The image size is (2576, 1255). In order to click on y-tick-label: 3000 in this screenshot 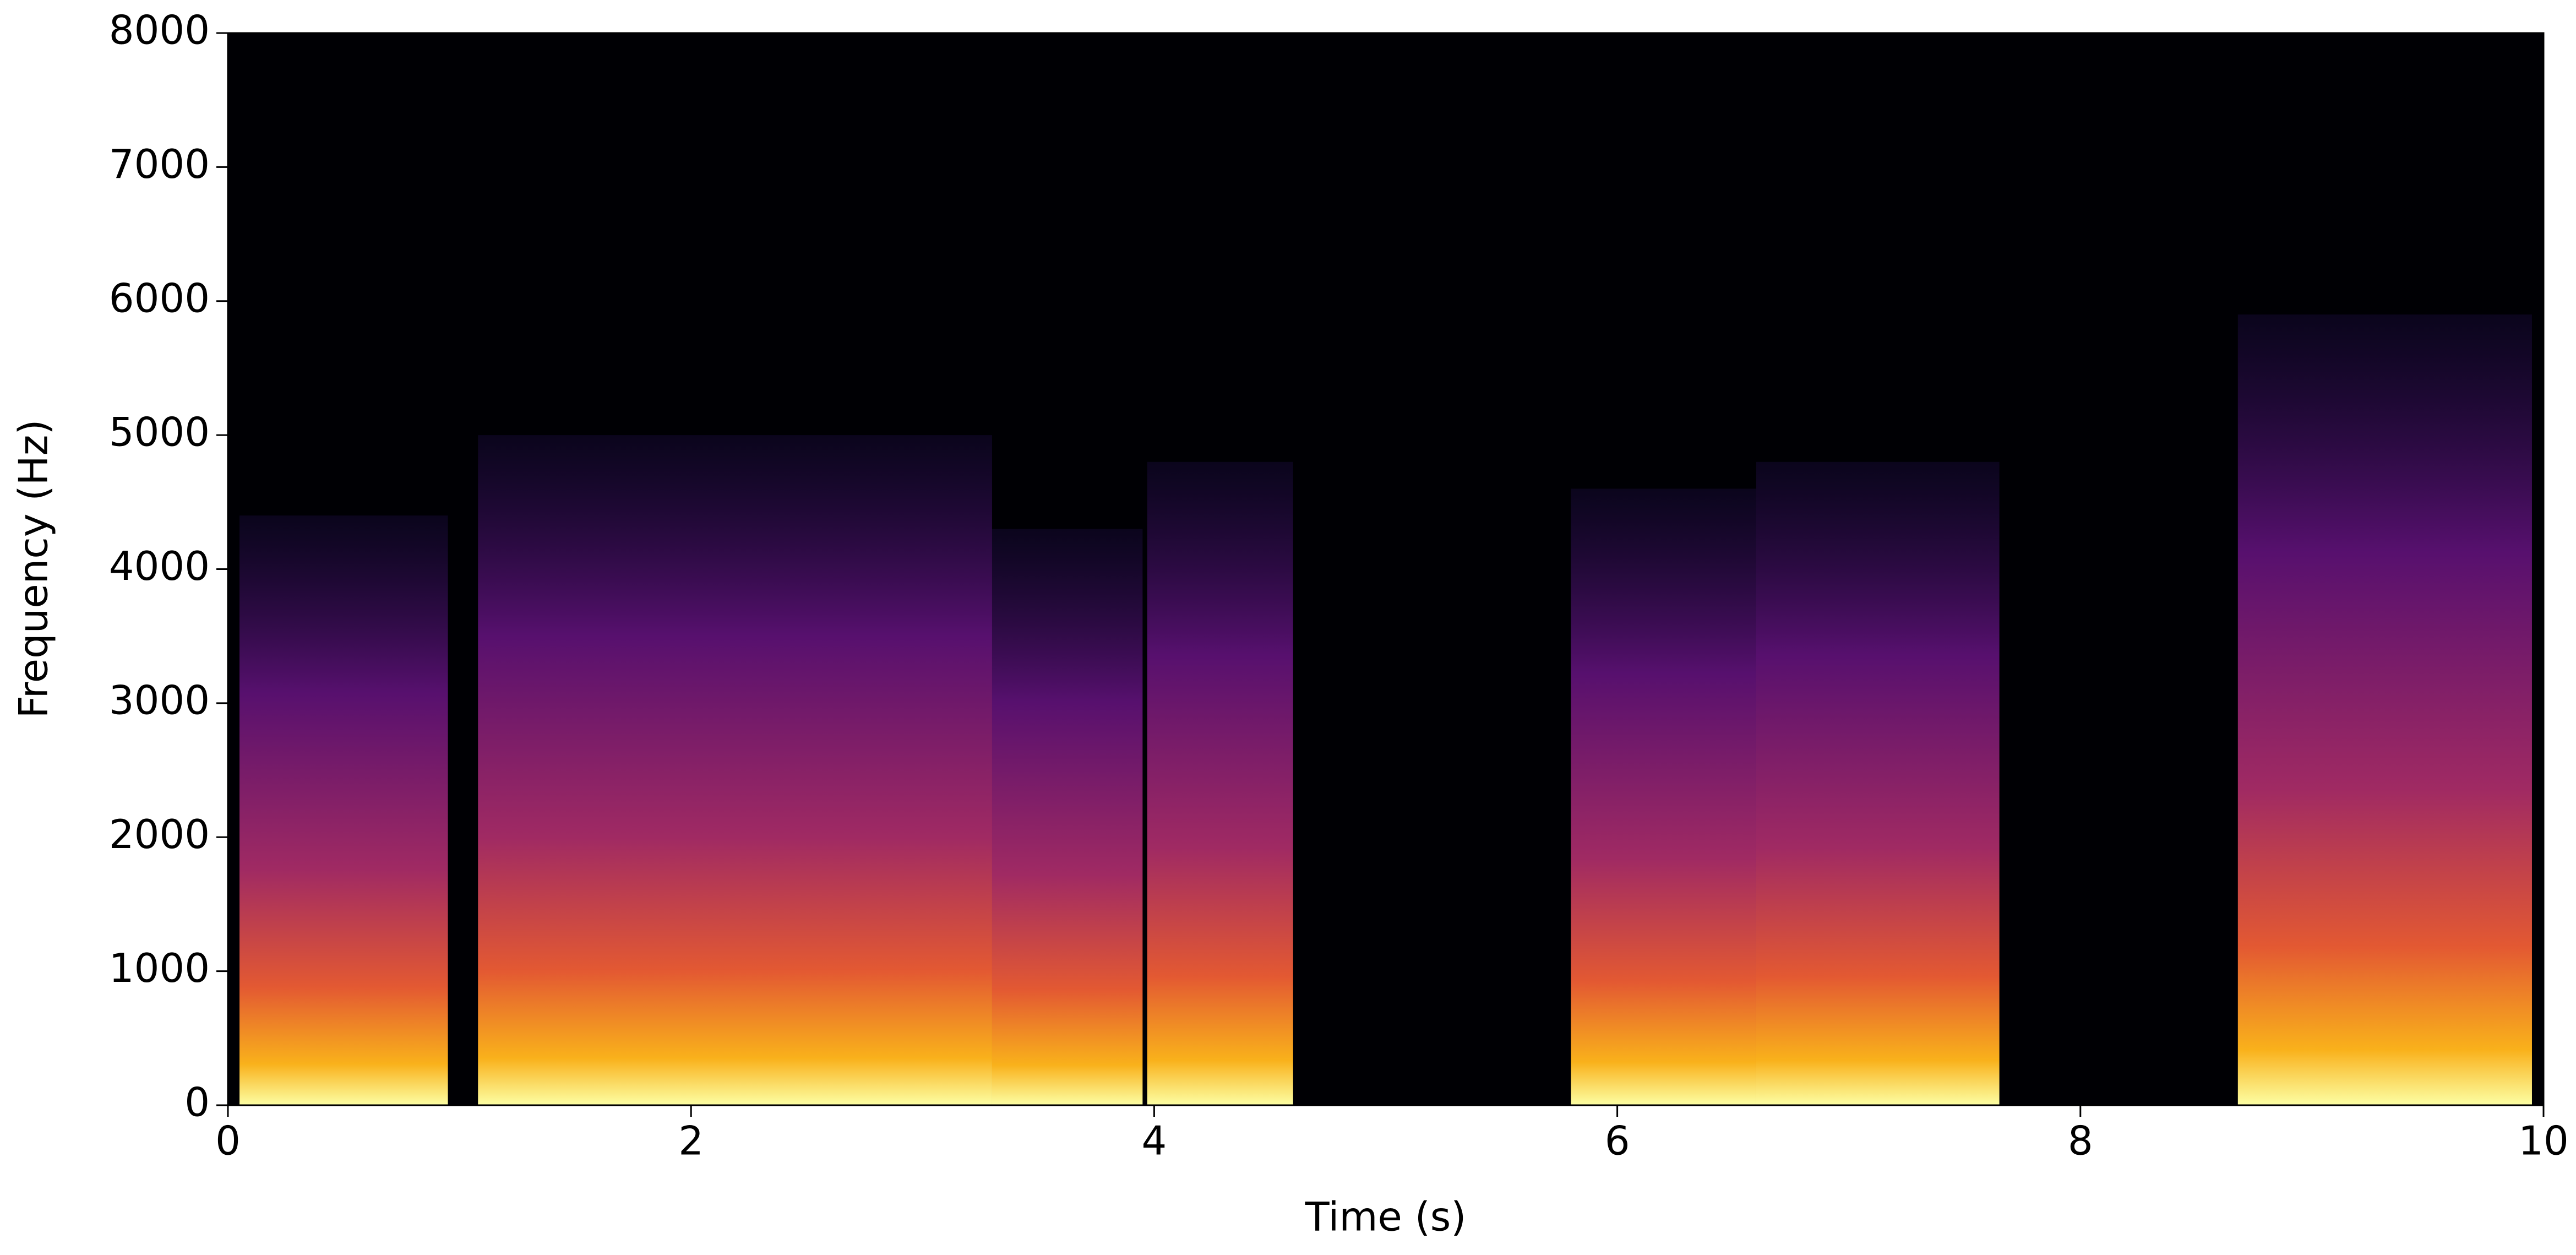, I will do `click(159, 700)`.